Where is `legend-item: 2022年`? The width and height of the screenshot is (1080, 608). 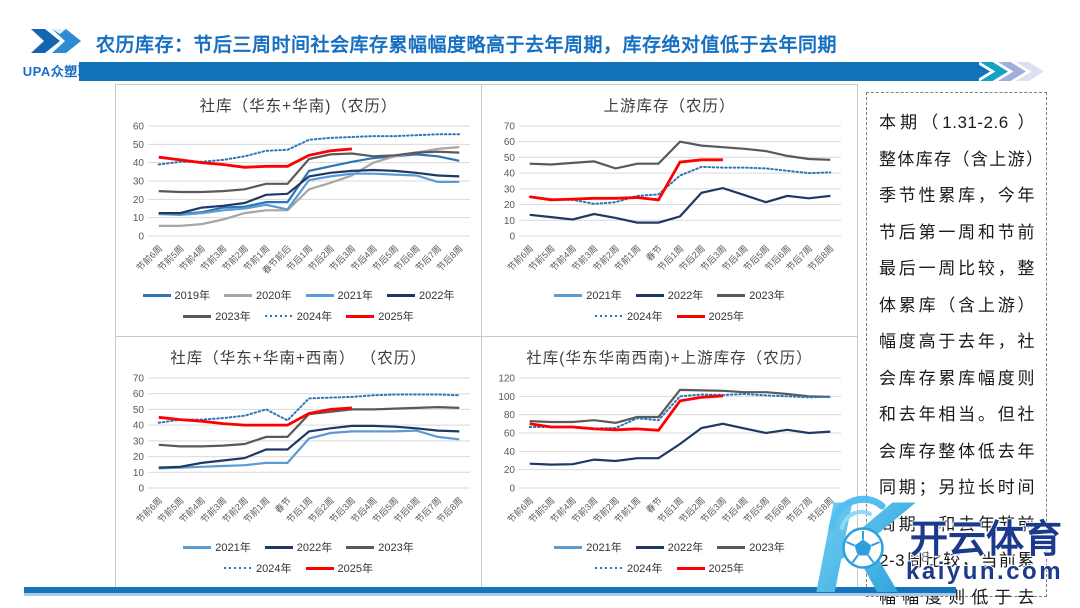 legend-item: 2022年 is located at coordinates (669, 295).